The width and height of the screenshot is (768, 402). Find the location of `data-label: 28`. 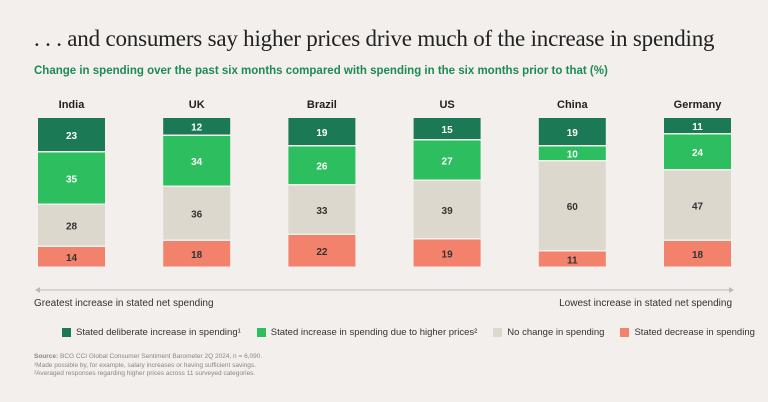

data-label: 28 is located at coordinates (72, 227).